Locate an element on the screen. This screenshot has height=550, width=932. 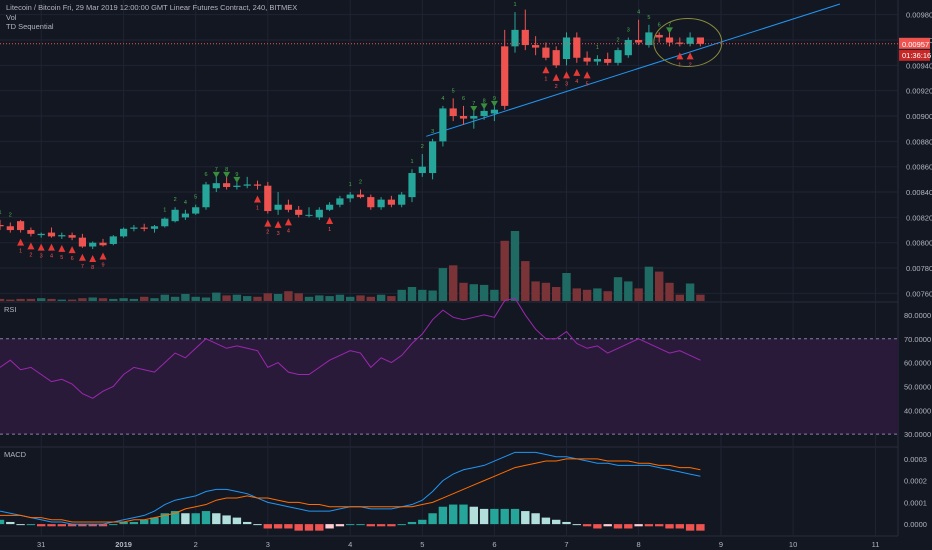
macd-tick-label: 0.0000 is located at coordinates (915, 524).